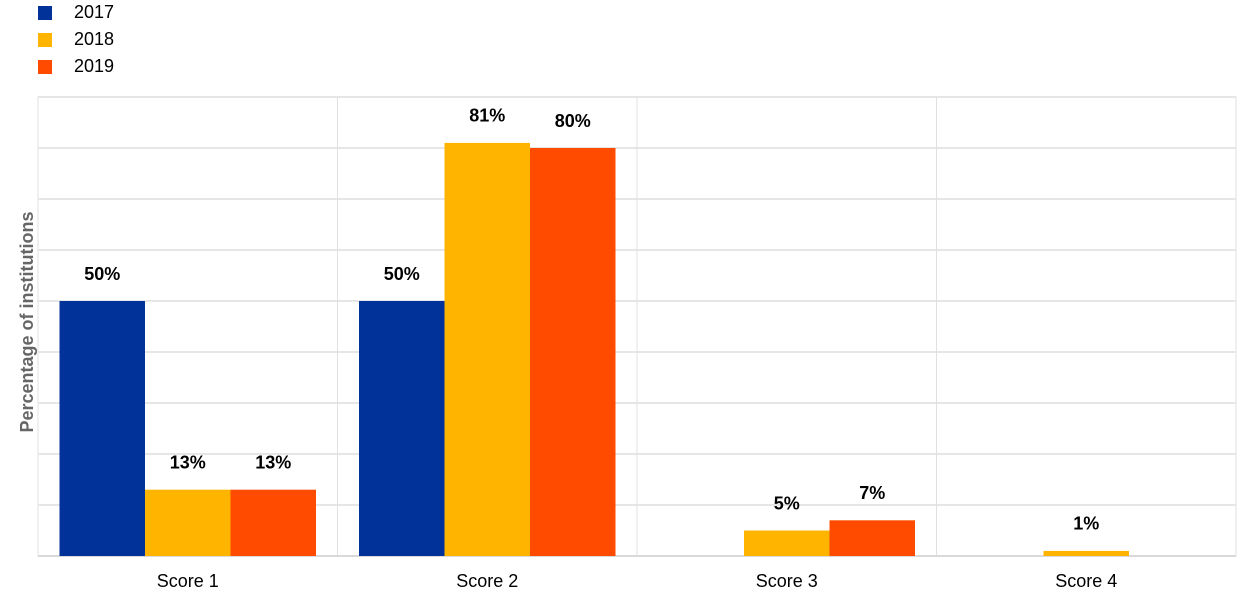 The height and width of the screenshot is (607, 1240). What do you see at coordinates (27, 321) in the screenshot?
I see `y-axis-label: Percentage of institutions` at bounding box center [27, 321].